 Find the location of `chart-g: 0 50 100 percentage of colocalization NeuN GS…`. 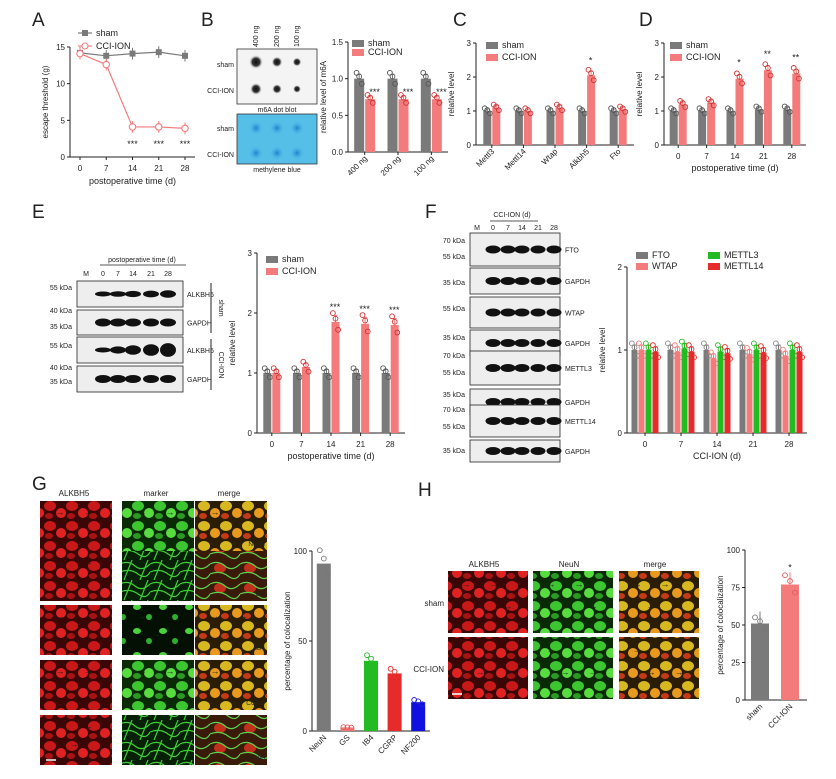

chart-g: 0 50 100 percentage of colocalization NeuN GS… is located at coordinates (356, 651).